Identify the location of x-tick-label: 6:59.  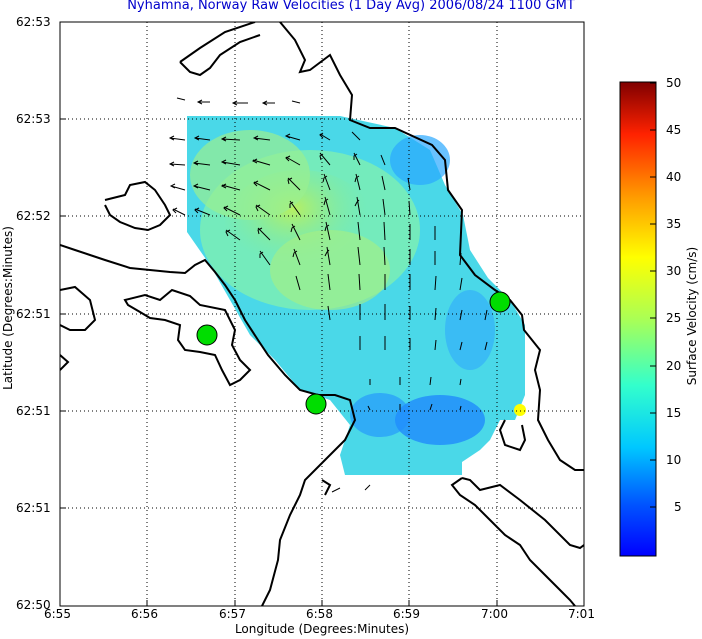
(406, 614).